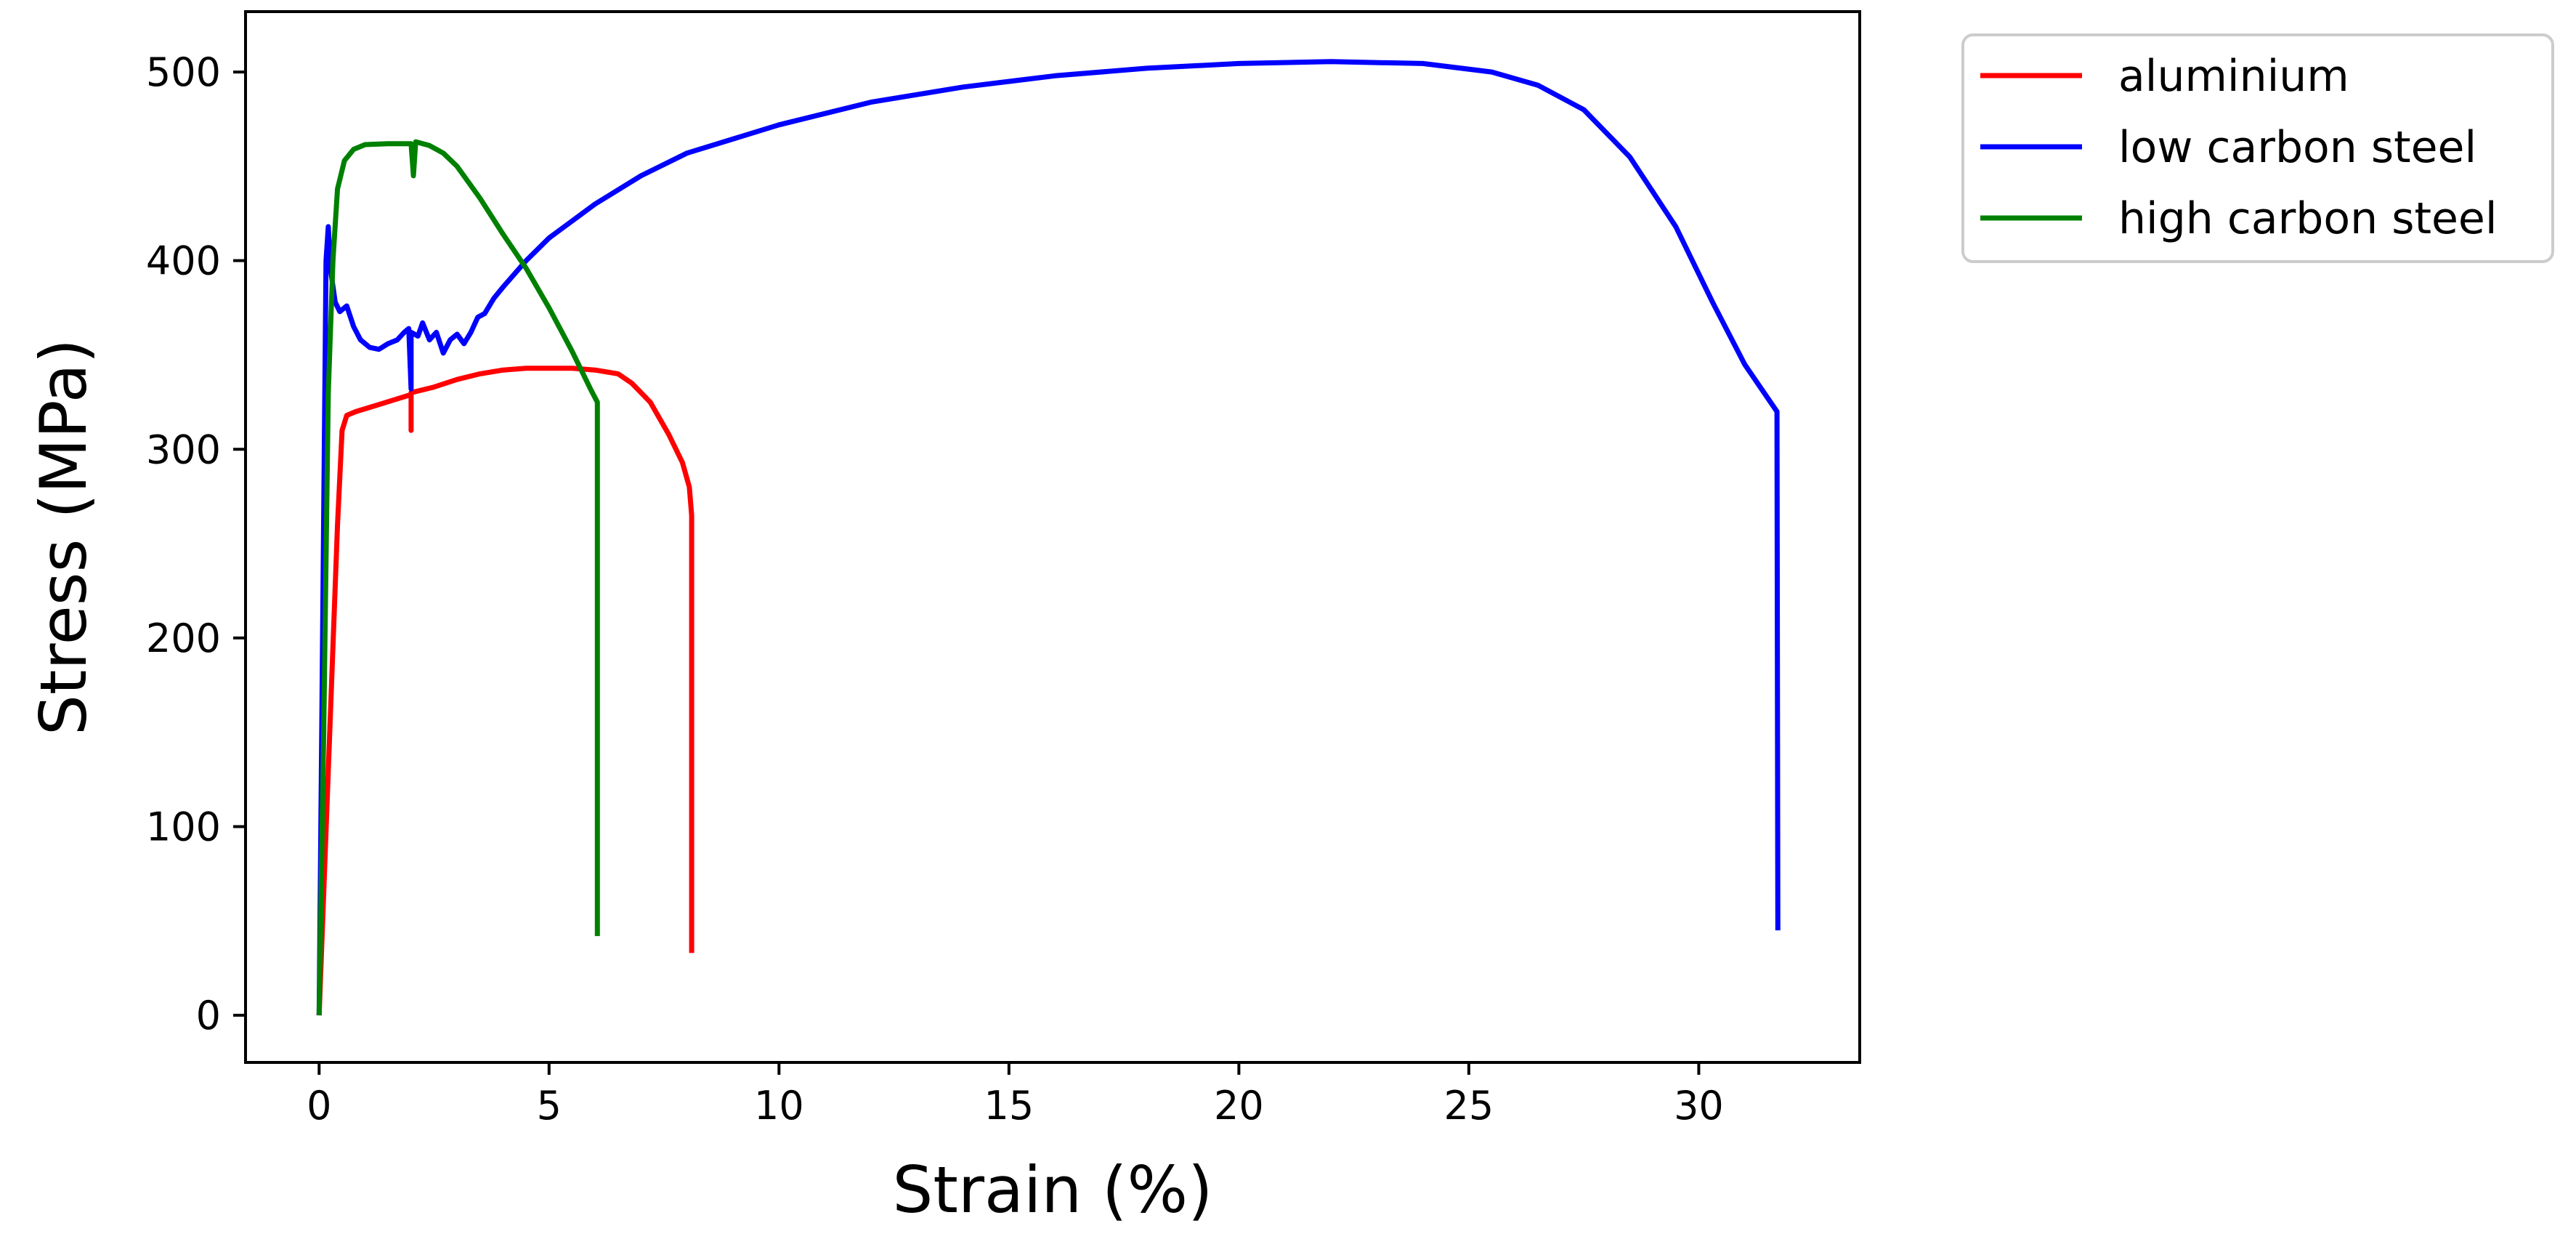  I want to click on y-axis-ticks: 0 100 200 300 400 500, so click(196, 543).